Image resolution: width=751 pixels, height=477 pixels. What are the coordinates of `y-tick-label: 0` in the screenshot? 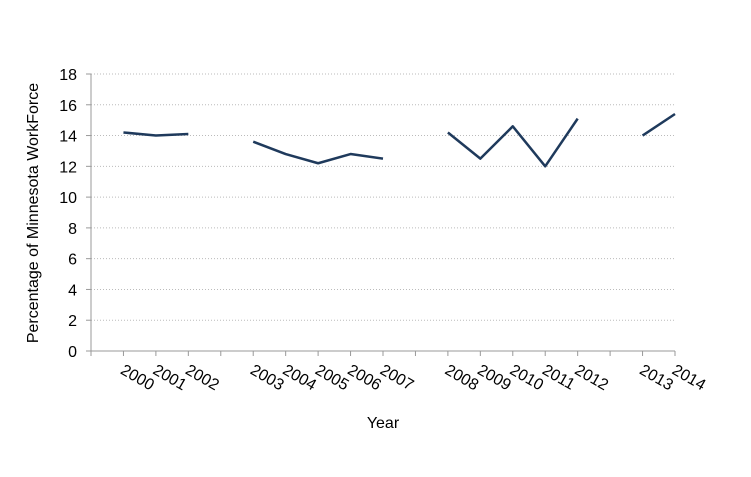 It's located at (72, 352).